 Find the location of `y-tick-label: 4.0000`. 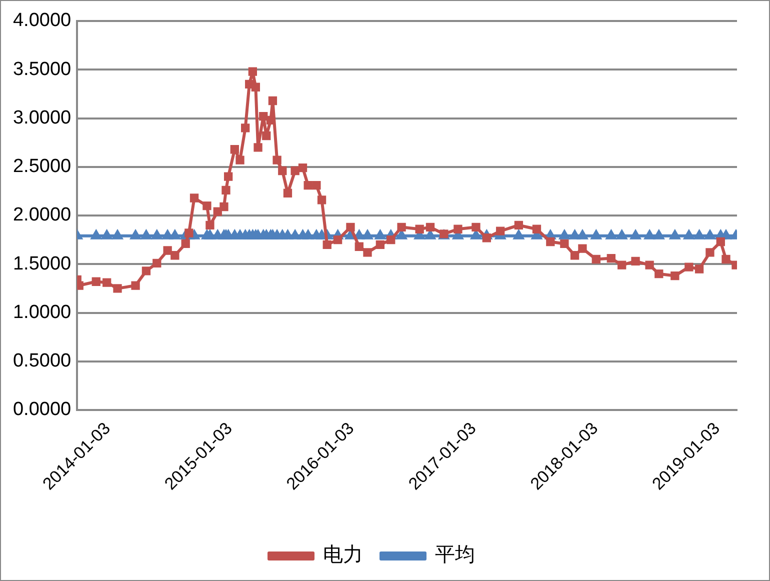

y-tick-label: 4.0000 is located at coordinates (42, 21).